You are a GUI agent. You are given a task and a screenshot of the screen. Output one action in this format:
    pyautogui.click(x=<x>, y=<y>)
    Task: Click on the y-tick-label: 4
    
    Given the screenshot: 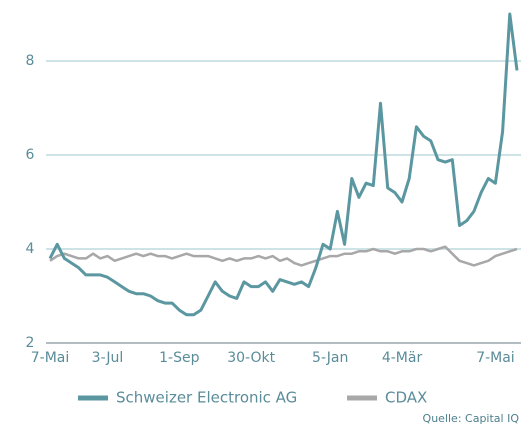 What is the action you would take?
    pyautogui.click(x=30, y=249)
    